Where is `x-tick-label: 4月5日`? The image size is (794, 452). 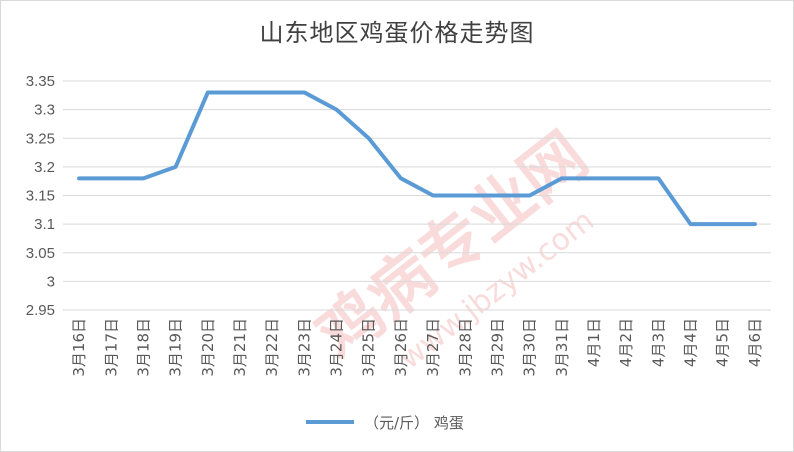 x-tick-label: 4月5日 is located at coordinates (723, 342).